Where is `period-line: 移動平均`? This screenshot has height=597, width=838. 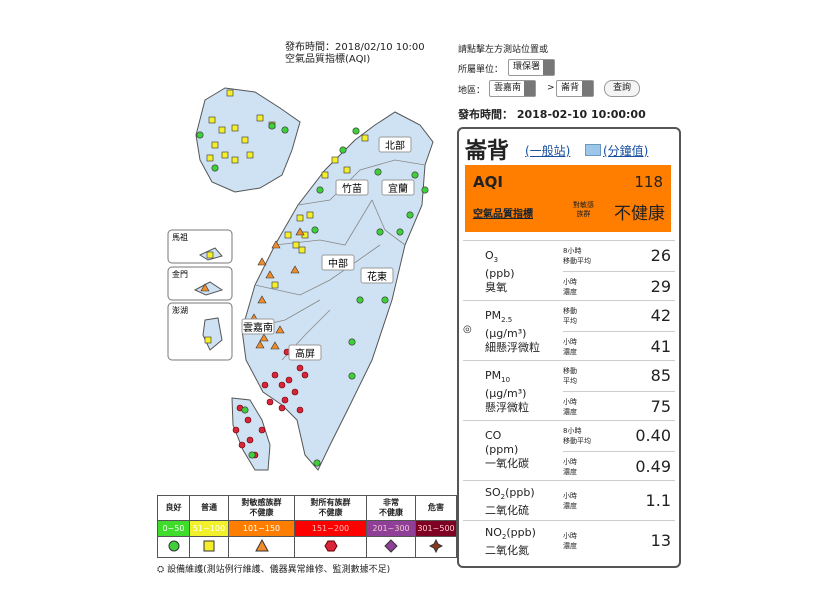
period-line: 移動平均 is located at coordinates (577, 441).